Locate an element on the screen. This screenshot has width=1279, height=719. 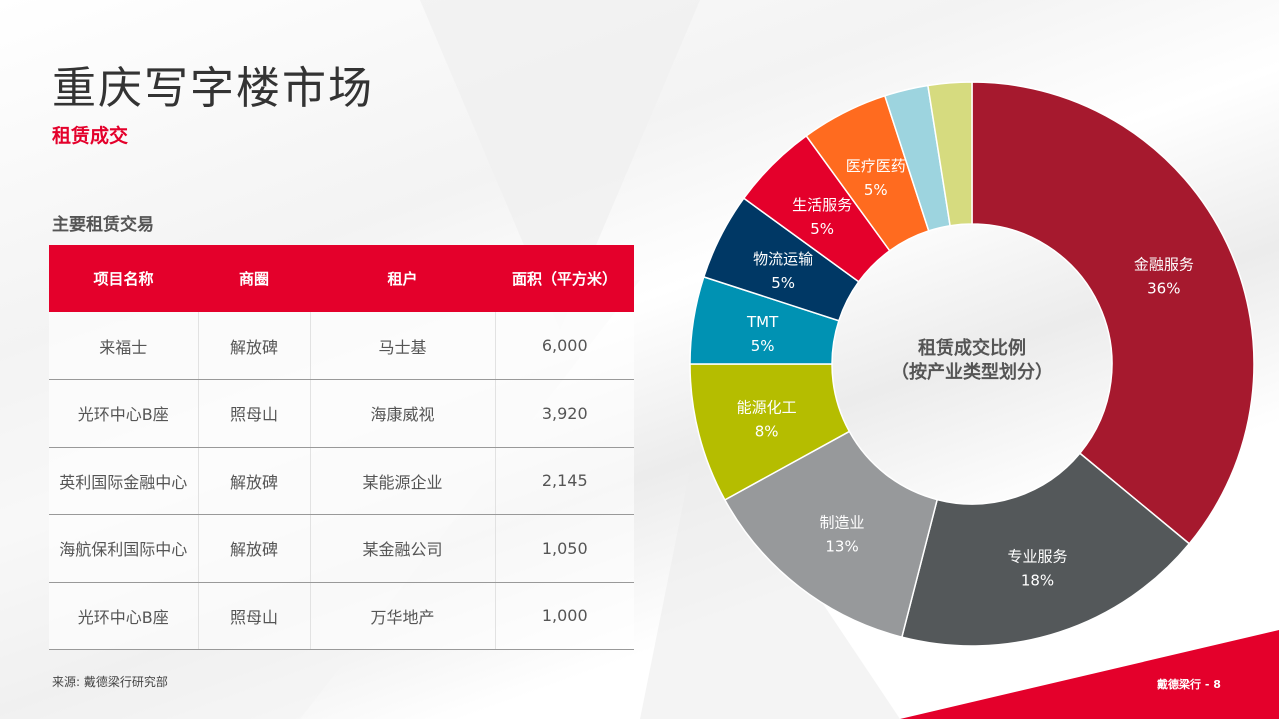
table-cell: 来福士 is located at coordinates (123, 346).